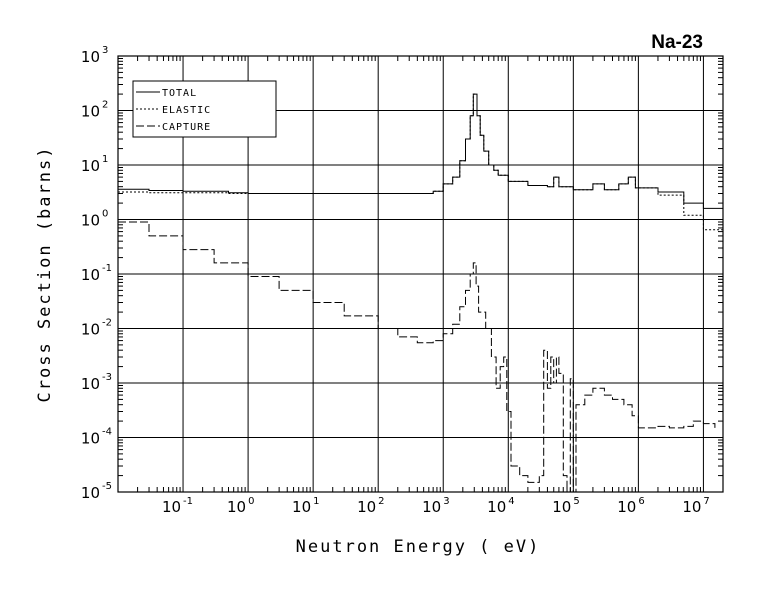 The width and height of the screenshot is (780, 591). I want to click on y-tick-exponent: -5, so click(107, 486).